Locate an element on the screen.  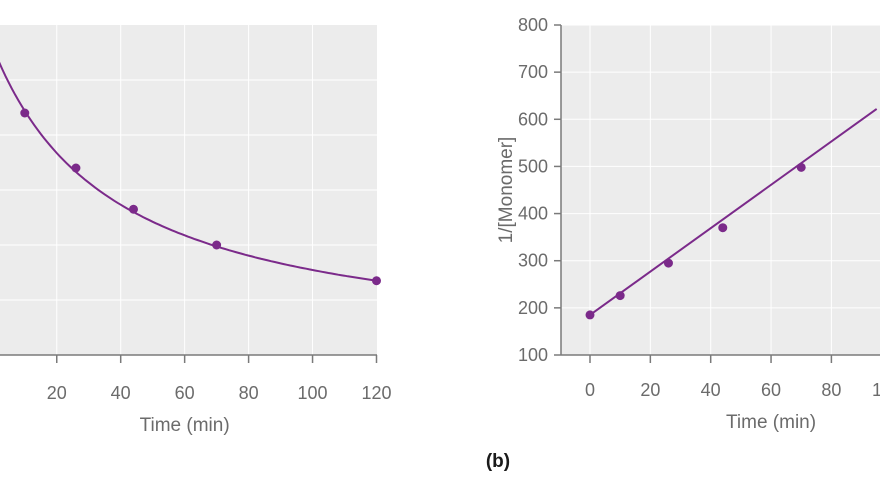
y-tick-label: 100 is located at coordinates (533, 355).